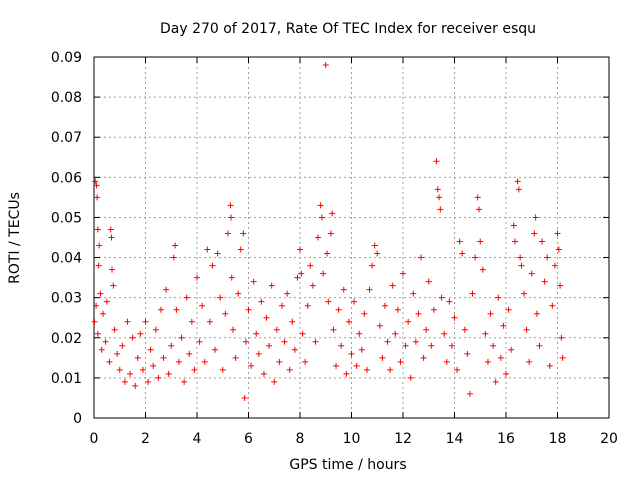  What do you see at coordinates (66, 339) in the screenshot?
I see `y-tick-label: 0.02` at bounding box center [66, 339].